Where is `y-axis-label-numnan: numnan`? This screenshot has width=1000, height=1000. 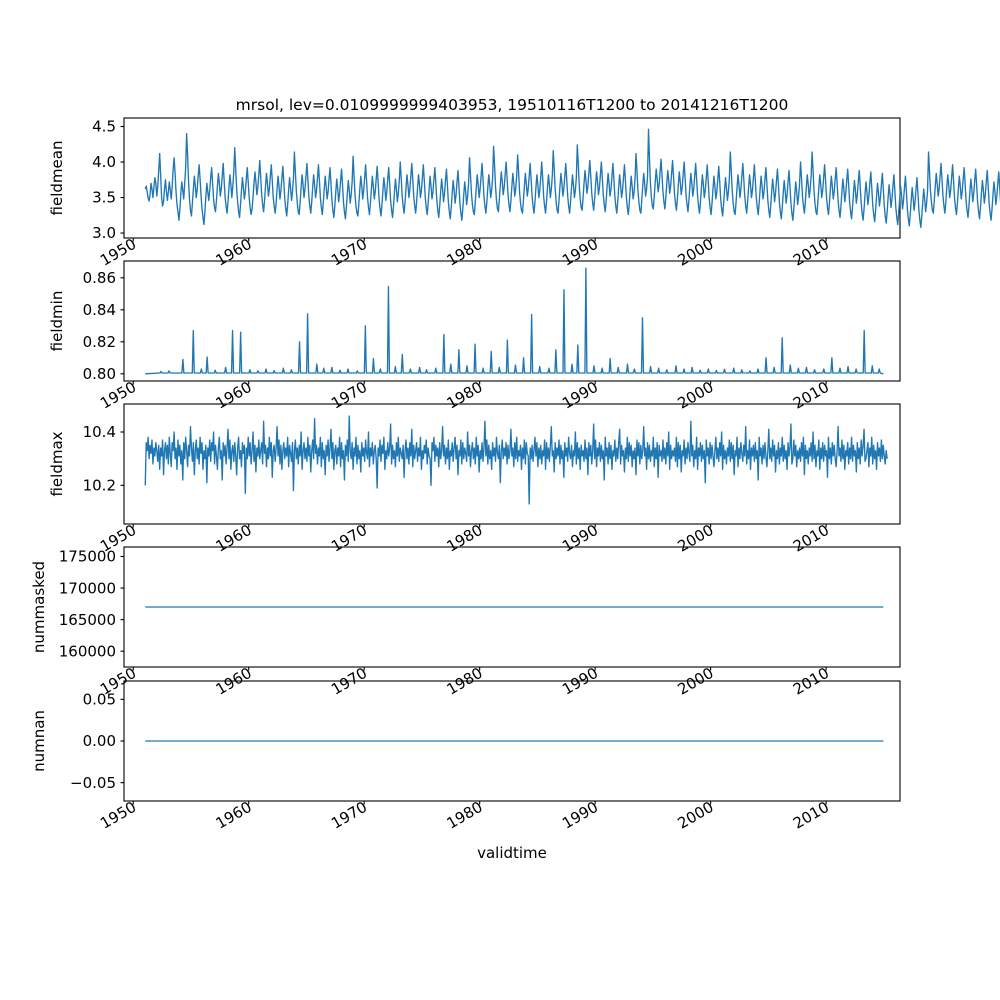
y-axis-label-numnan: numnan is located at coordinates (39, 741).